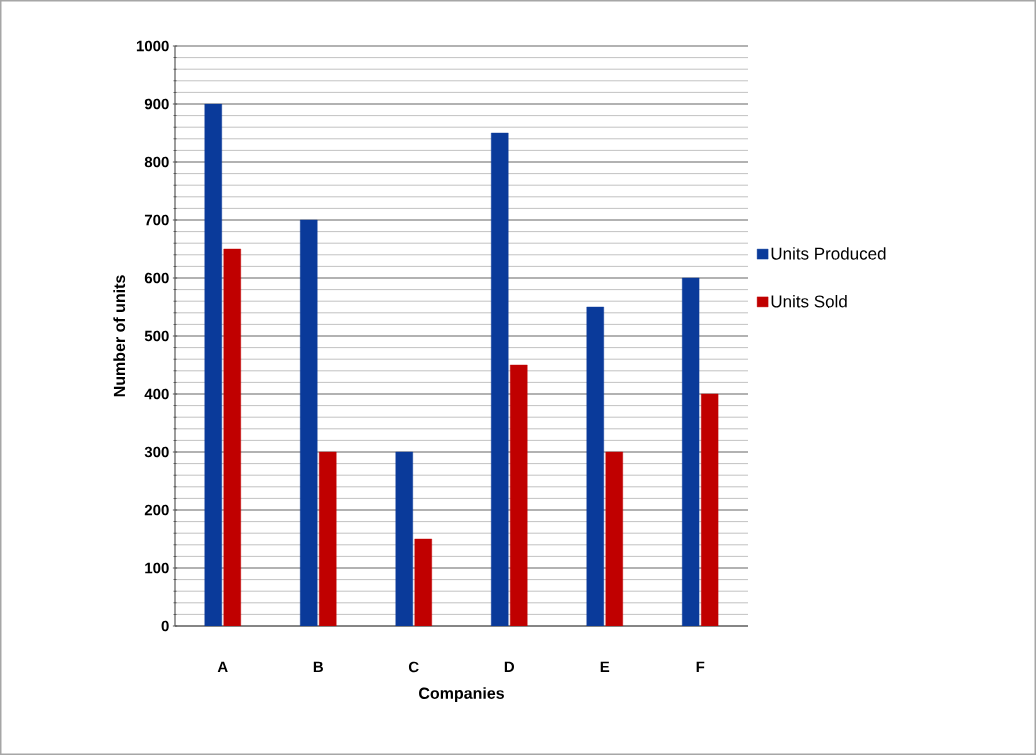 The height and width of the screenshot is (755, 1036). Describe the element at coordinates (413, 667) in the screenshot. I see `x-tick-label: C` at that location.